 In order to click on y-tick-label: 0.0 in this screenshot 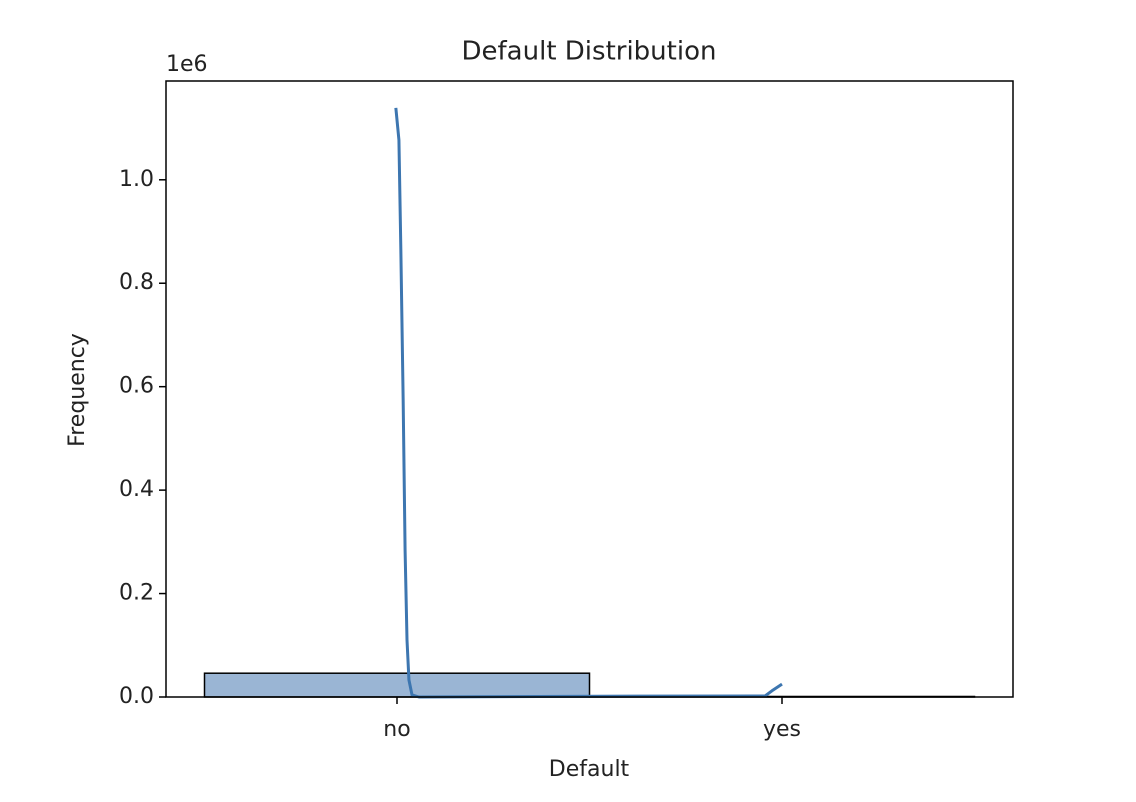, I will do `click(136, 696)`.